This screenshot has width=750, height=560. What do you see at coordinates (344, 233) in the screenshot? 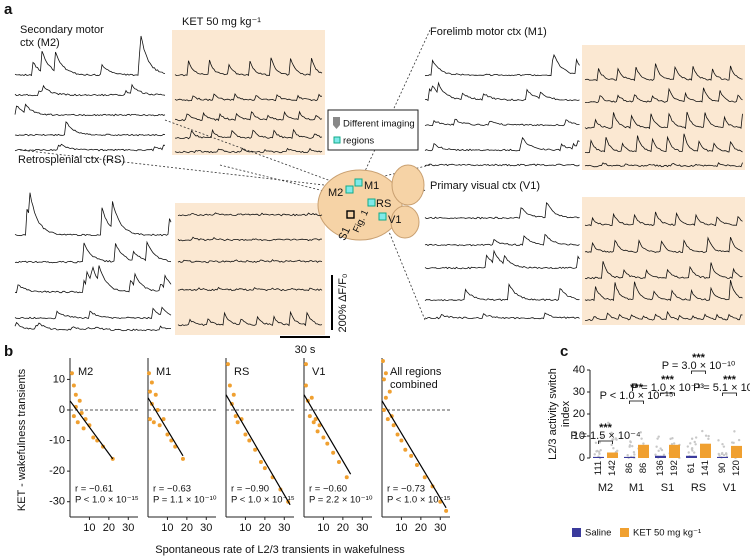
I see `brain-label: S1` at bounding box center [344, 233].